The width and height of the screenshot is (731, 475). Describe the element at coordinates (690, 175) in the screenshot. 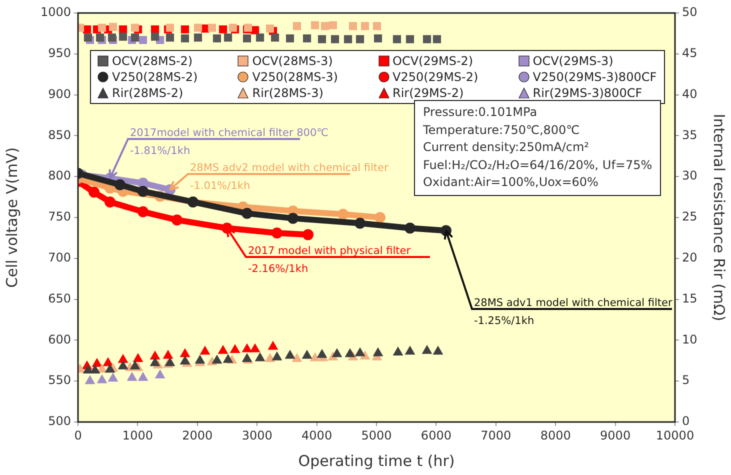

I see `y2-tick-label: 30` at that location.